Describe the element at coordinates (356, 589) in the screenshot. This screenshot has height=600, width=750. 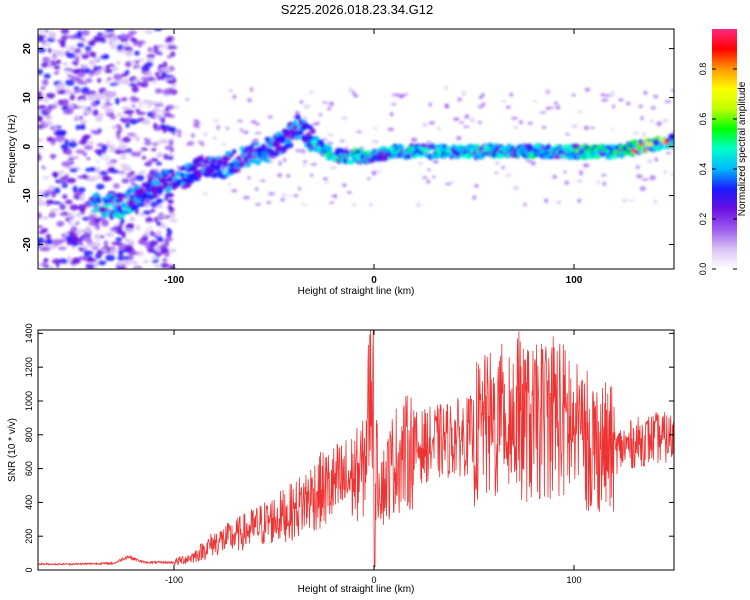
I see `snr-x-axis-label: Height of straight line (km)` at that location.